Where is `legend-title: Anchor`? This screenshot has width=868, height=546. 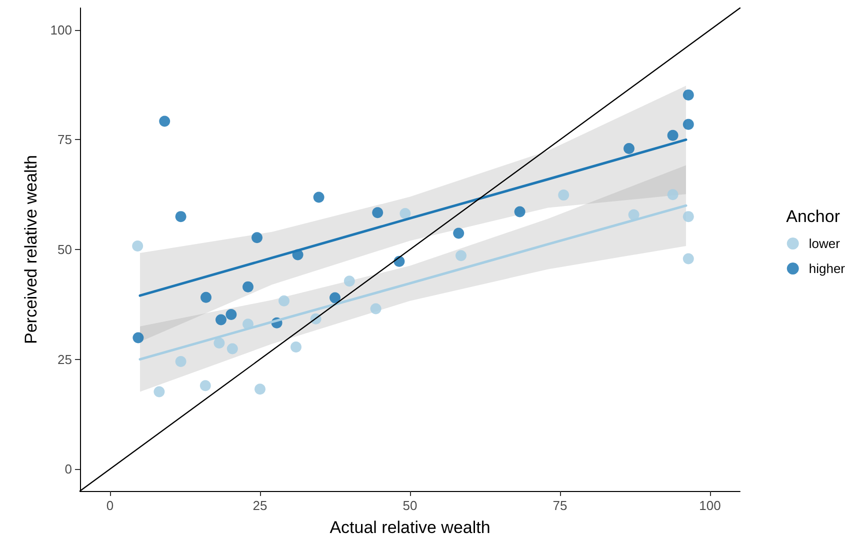 legend-title: Anchor is located at coordinates (813, 216).